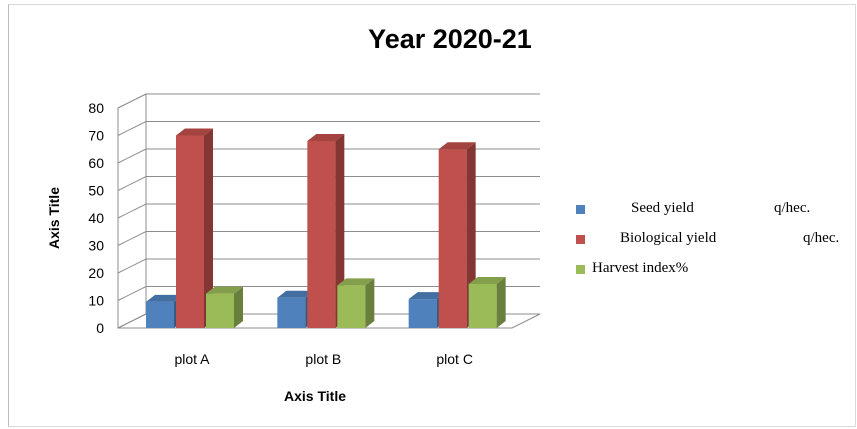 This screenshot has width=857, height=429. What do you see at coordinates (96, 273) in the screenshot?
I see `y-tick-label: 20` at bounding box center [96, 273].